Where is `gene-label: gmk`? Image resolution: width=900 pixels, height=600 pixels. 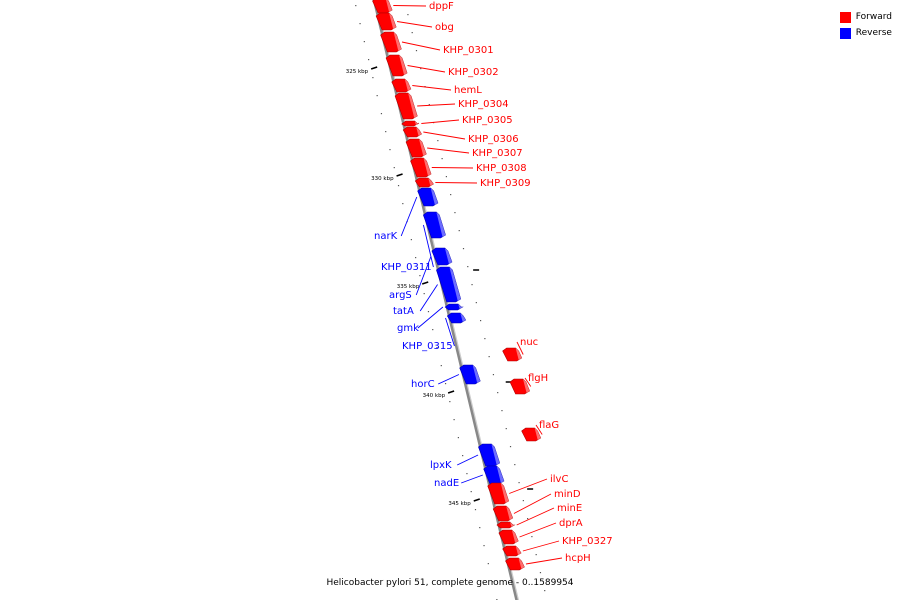 gene-label: gmk is located at coordinates (408, 328).